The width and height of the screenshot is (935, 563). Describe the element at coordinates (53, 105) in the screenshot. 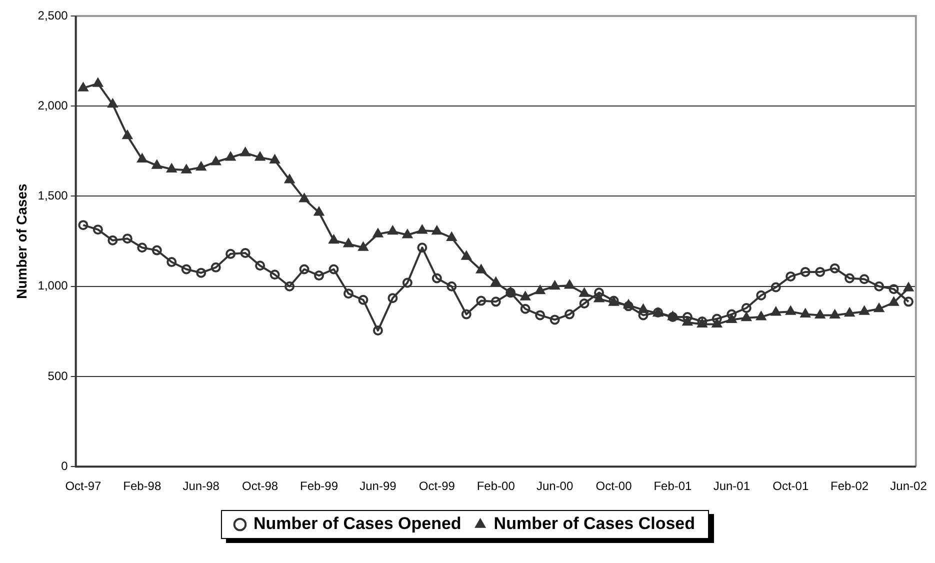

I see `y-tick-label: 2,000` at that location.